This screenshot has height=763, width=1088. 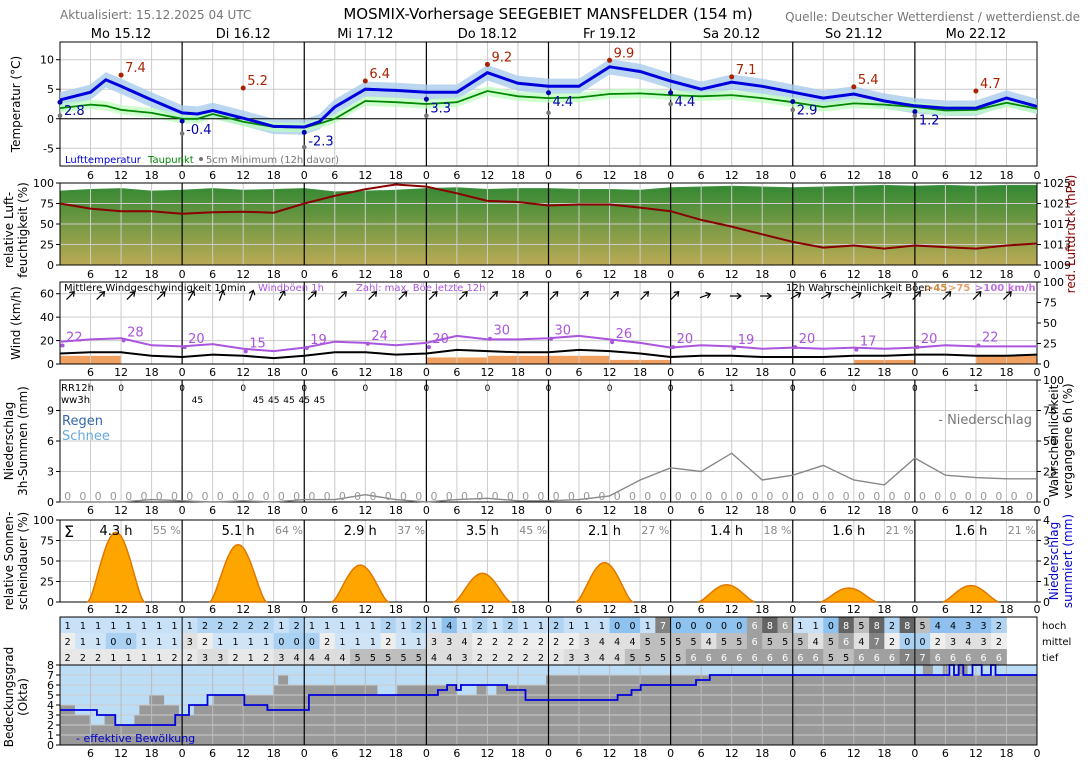 What do you see at coordinates (488, 389) in the screenshot?
I see `rr12h-value: 0` at bounding box center [488, 389].